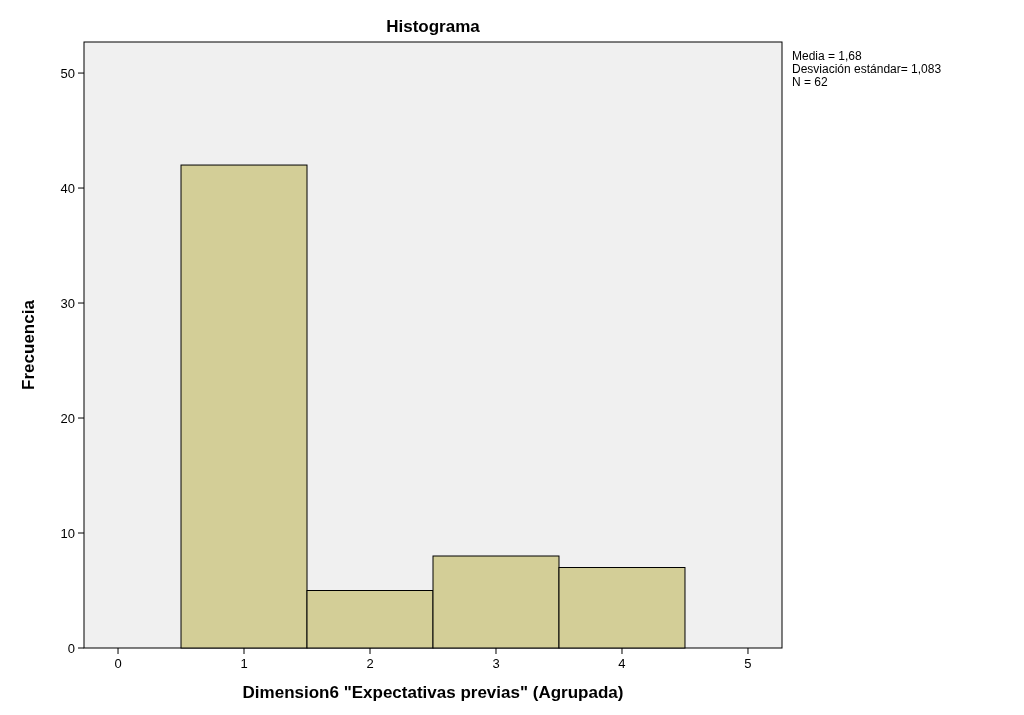 The image size is (1024, 715). What do you see at coordinates (67, 73) in the screenshot?
I see `y-tick-label: 50` at bounding box center [67, 73].